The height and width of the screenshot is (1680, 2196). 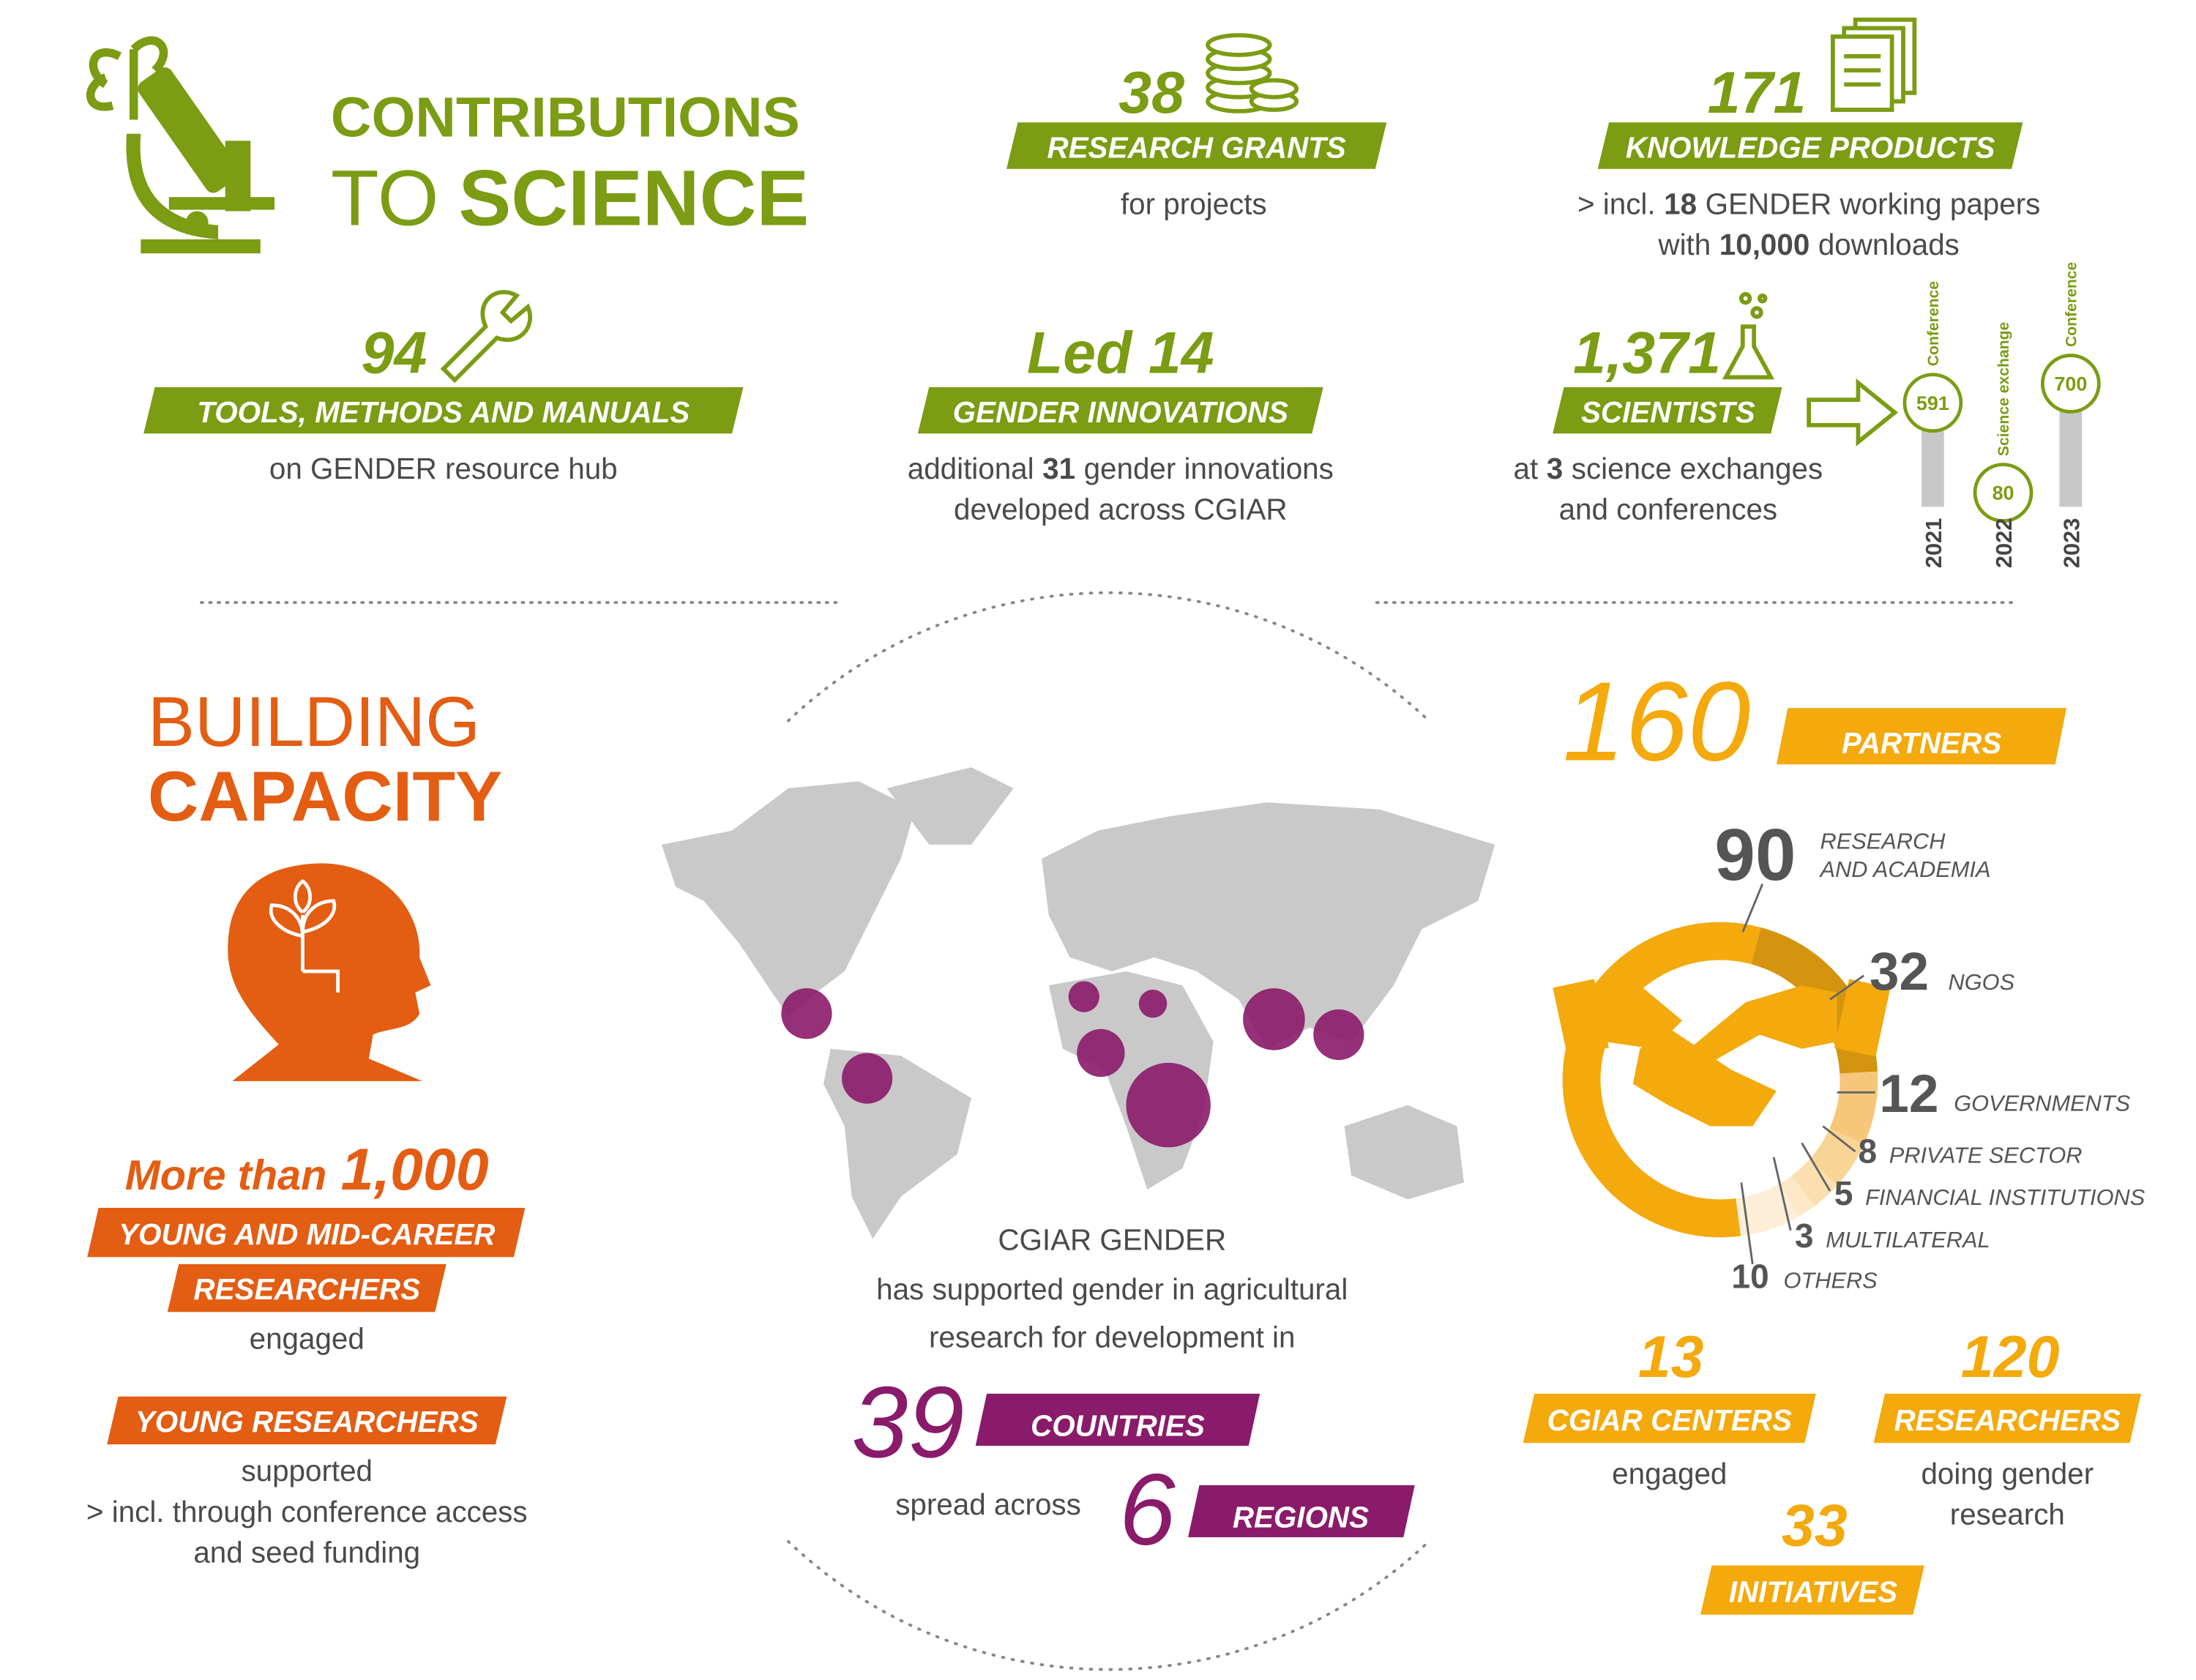 What do you see at coordinates (307, 1470) in the screenshot?
I see `note: supported` at bounding box center [307, 1470].